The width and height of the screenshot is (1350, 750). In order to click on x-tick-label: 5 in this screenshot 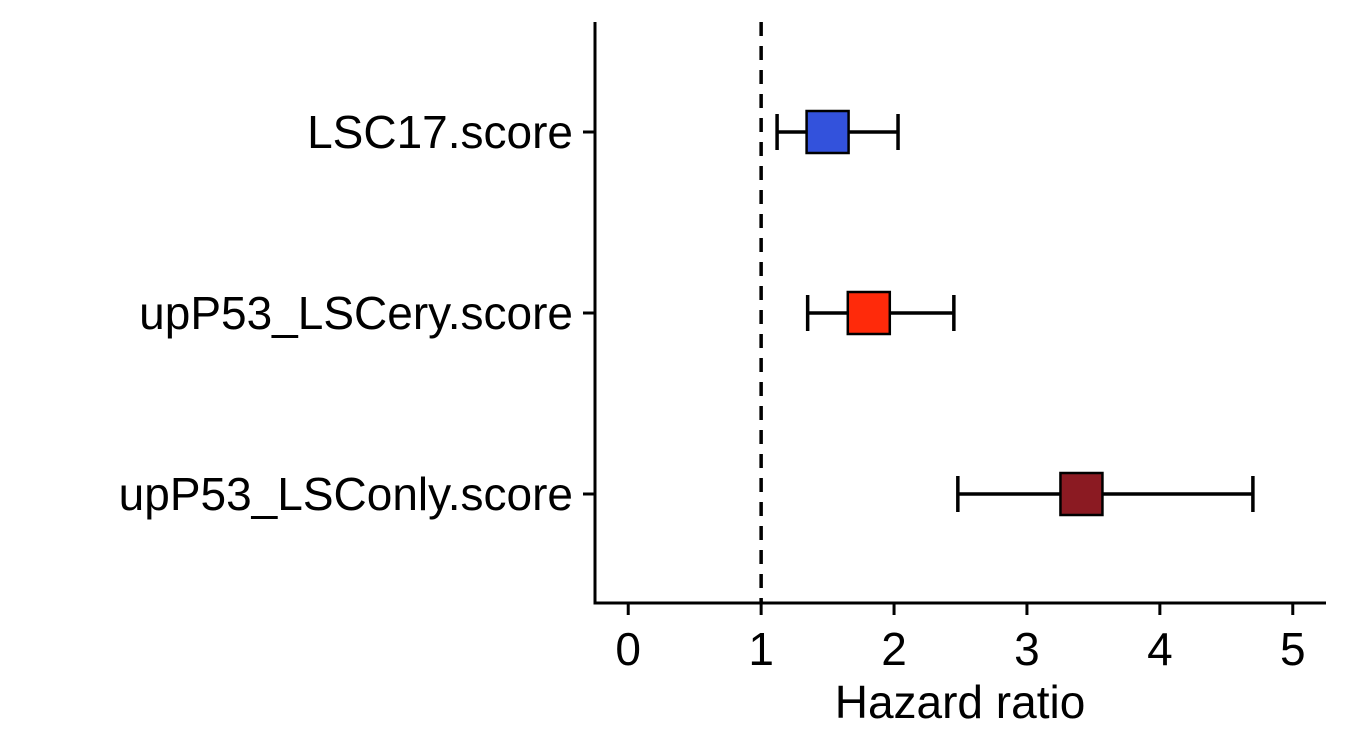, I will do `click(1293, 649)`.